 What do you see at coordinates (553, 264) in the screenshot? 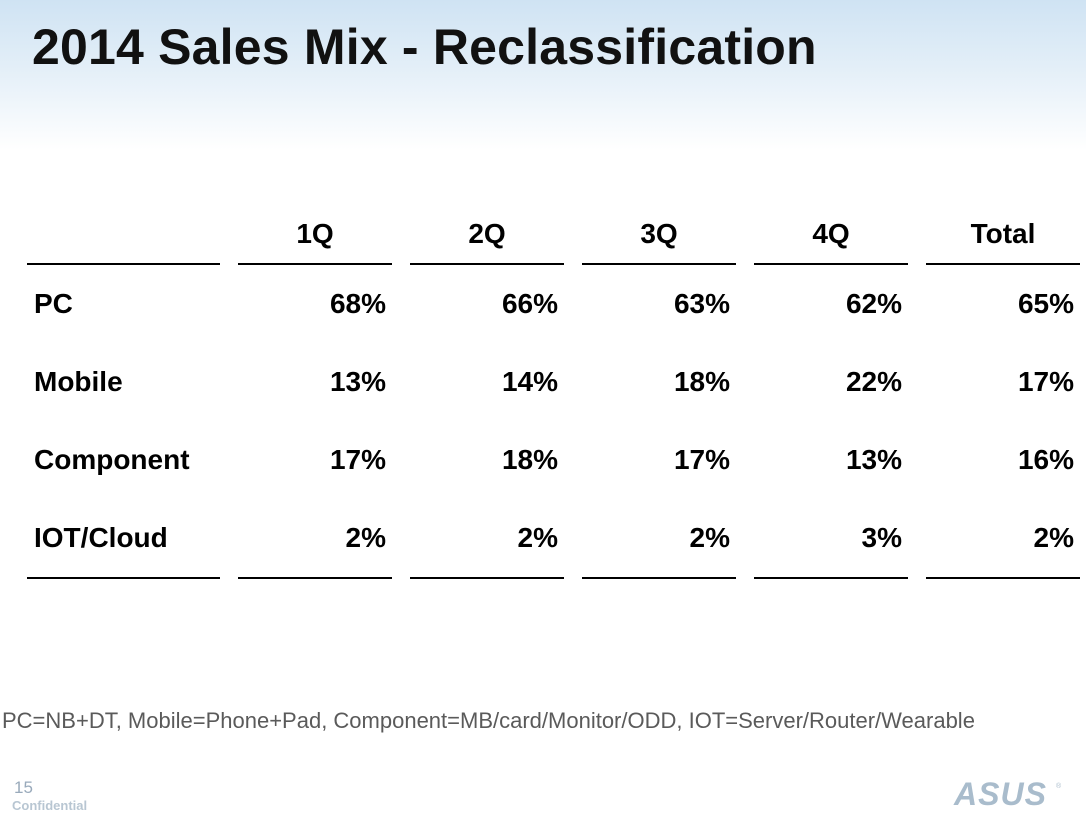
I see `header-rule` at bounding box center [553, 264].